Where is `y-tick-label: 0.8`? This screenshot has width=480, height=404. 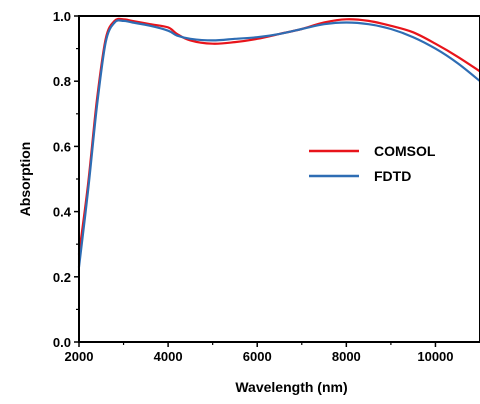
y-tick-label: 0.8 is located at coordinates (62, 81).